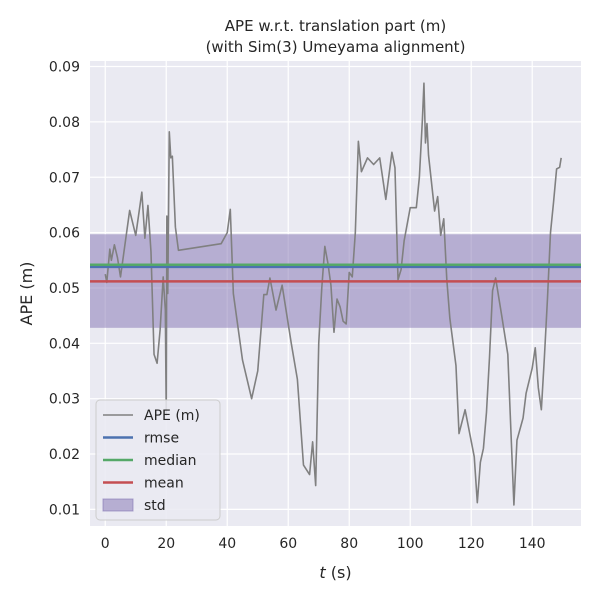  What do you see at coordinates (410, 544) in the screenshot?
I see `x-tick-label: 100` at bounding box center [410, 544].